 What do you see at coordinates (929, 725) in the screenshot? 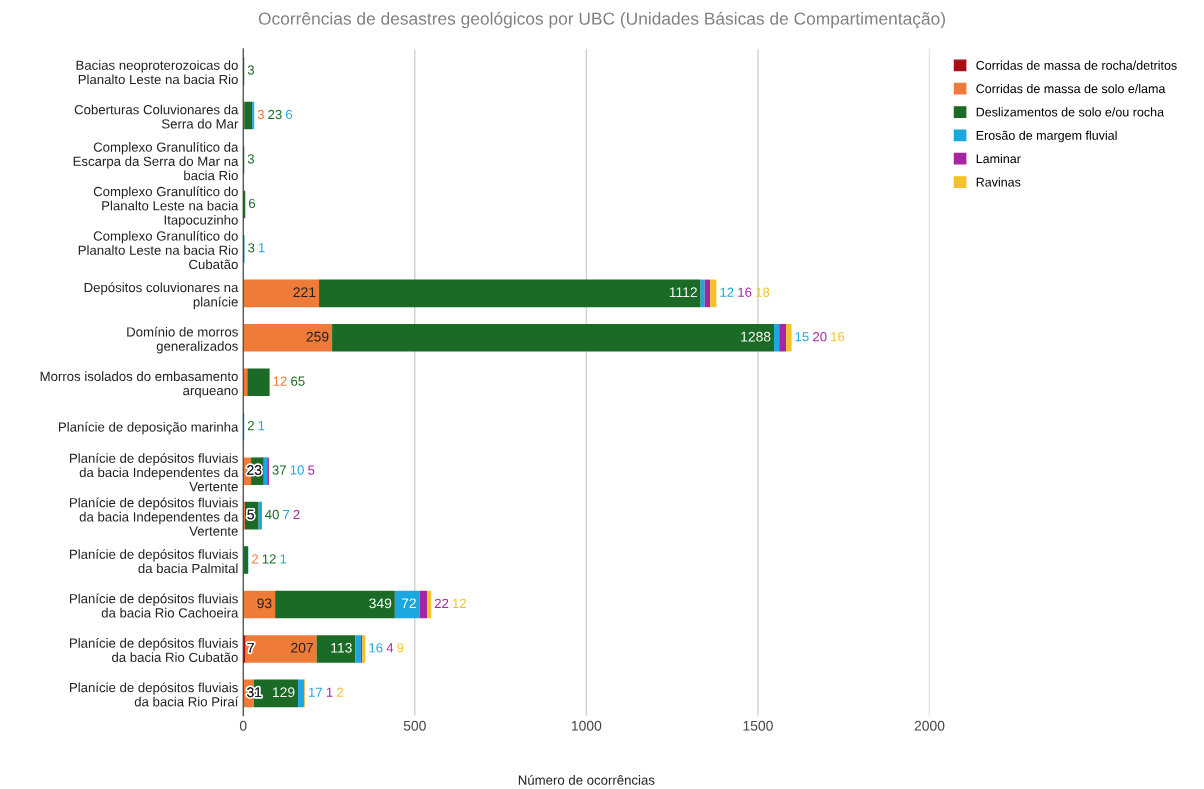
I see `x-tick-label: 2000` at bounding box center [929, 725].